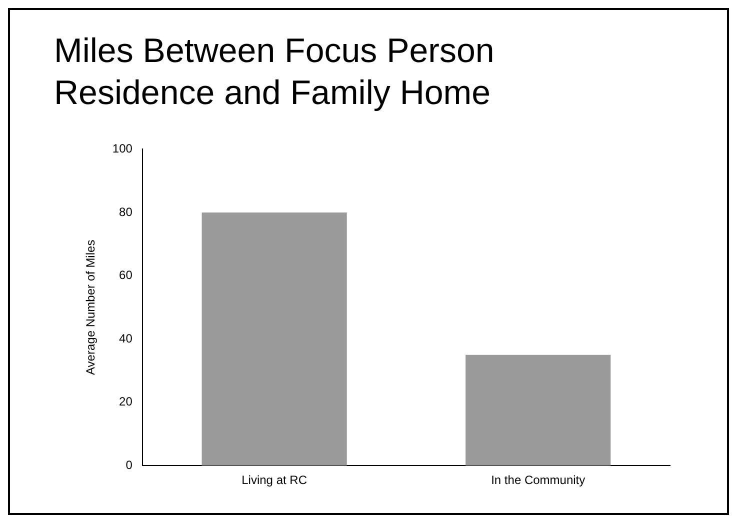 This screenshot has width=741, height=529. Describe the element at coordinates (126, 401) in the screenshot. I see `y-tick-label: 20` at that location.